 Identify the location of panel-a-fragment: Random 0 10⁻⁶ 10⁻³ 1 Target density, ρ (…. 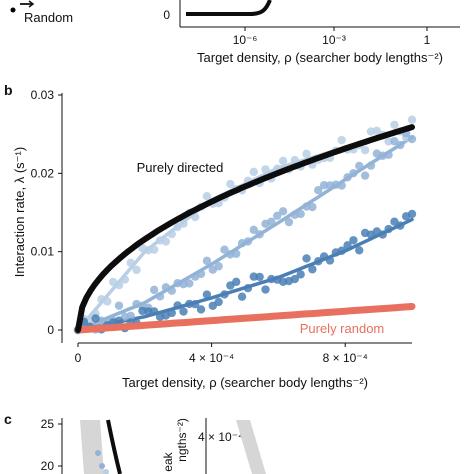
(235, 32).